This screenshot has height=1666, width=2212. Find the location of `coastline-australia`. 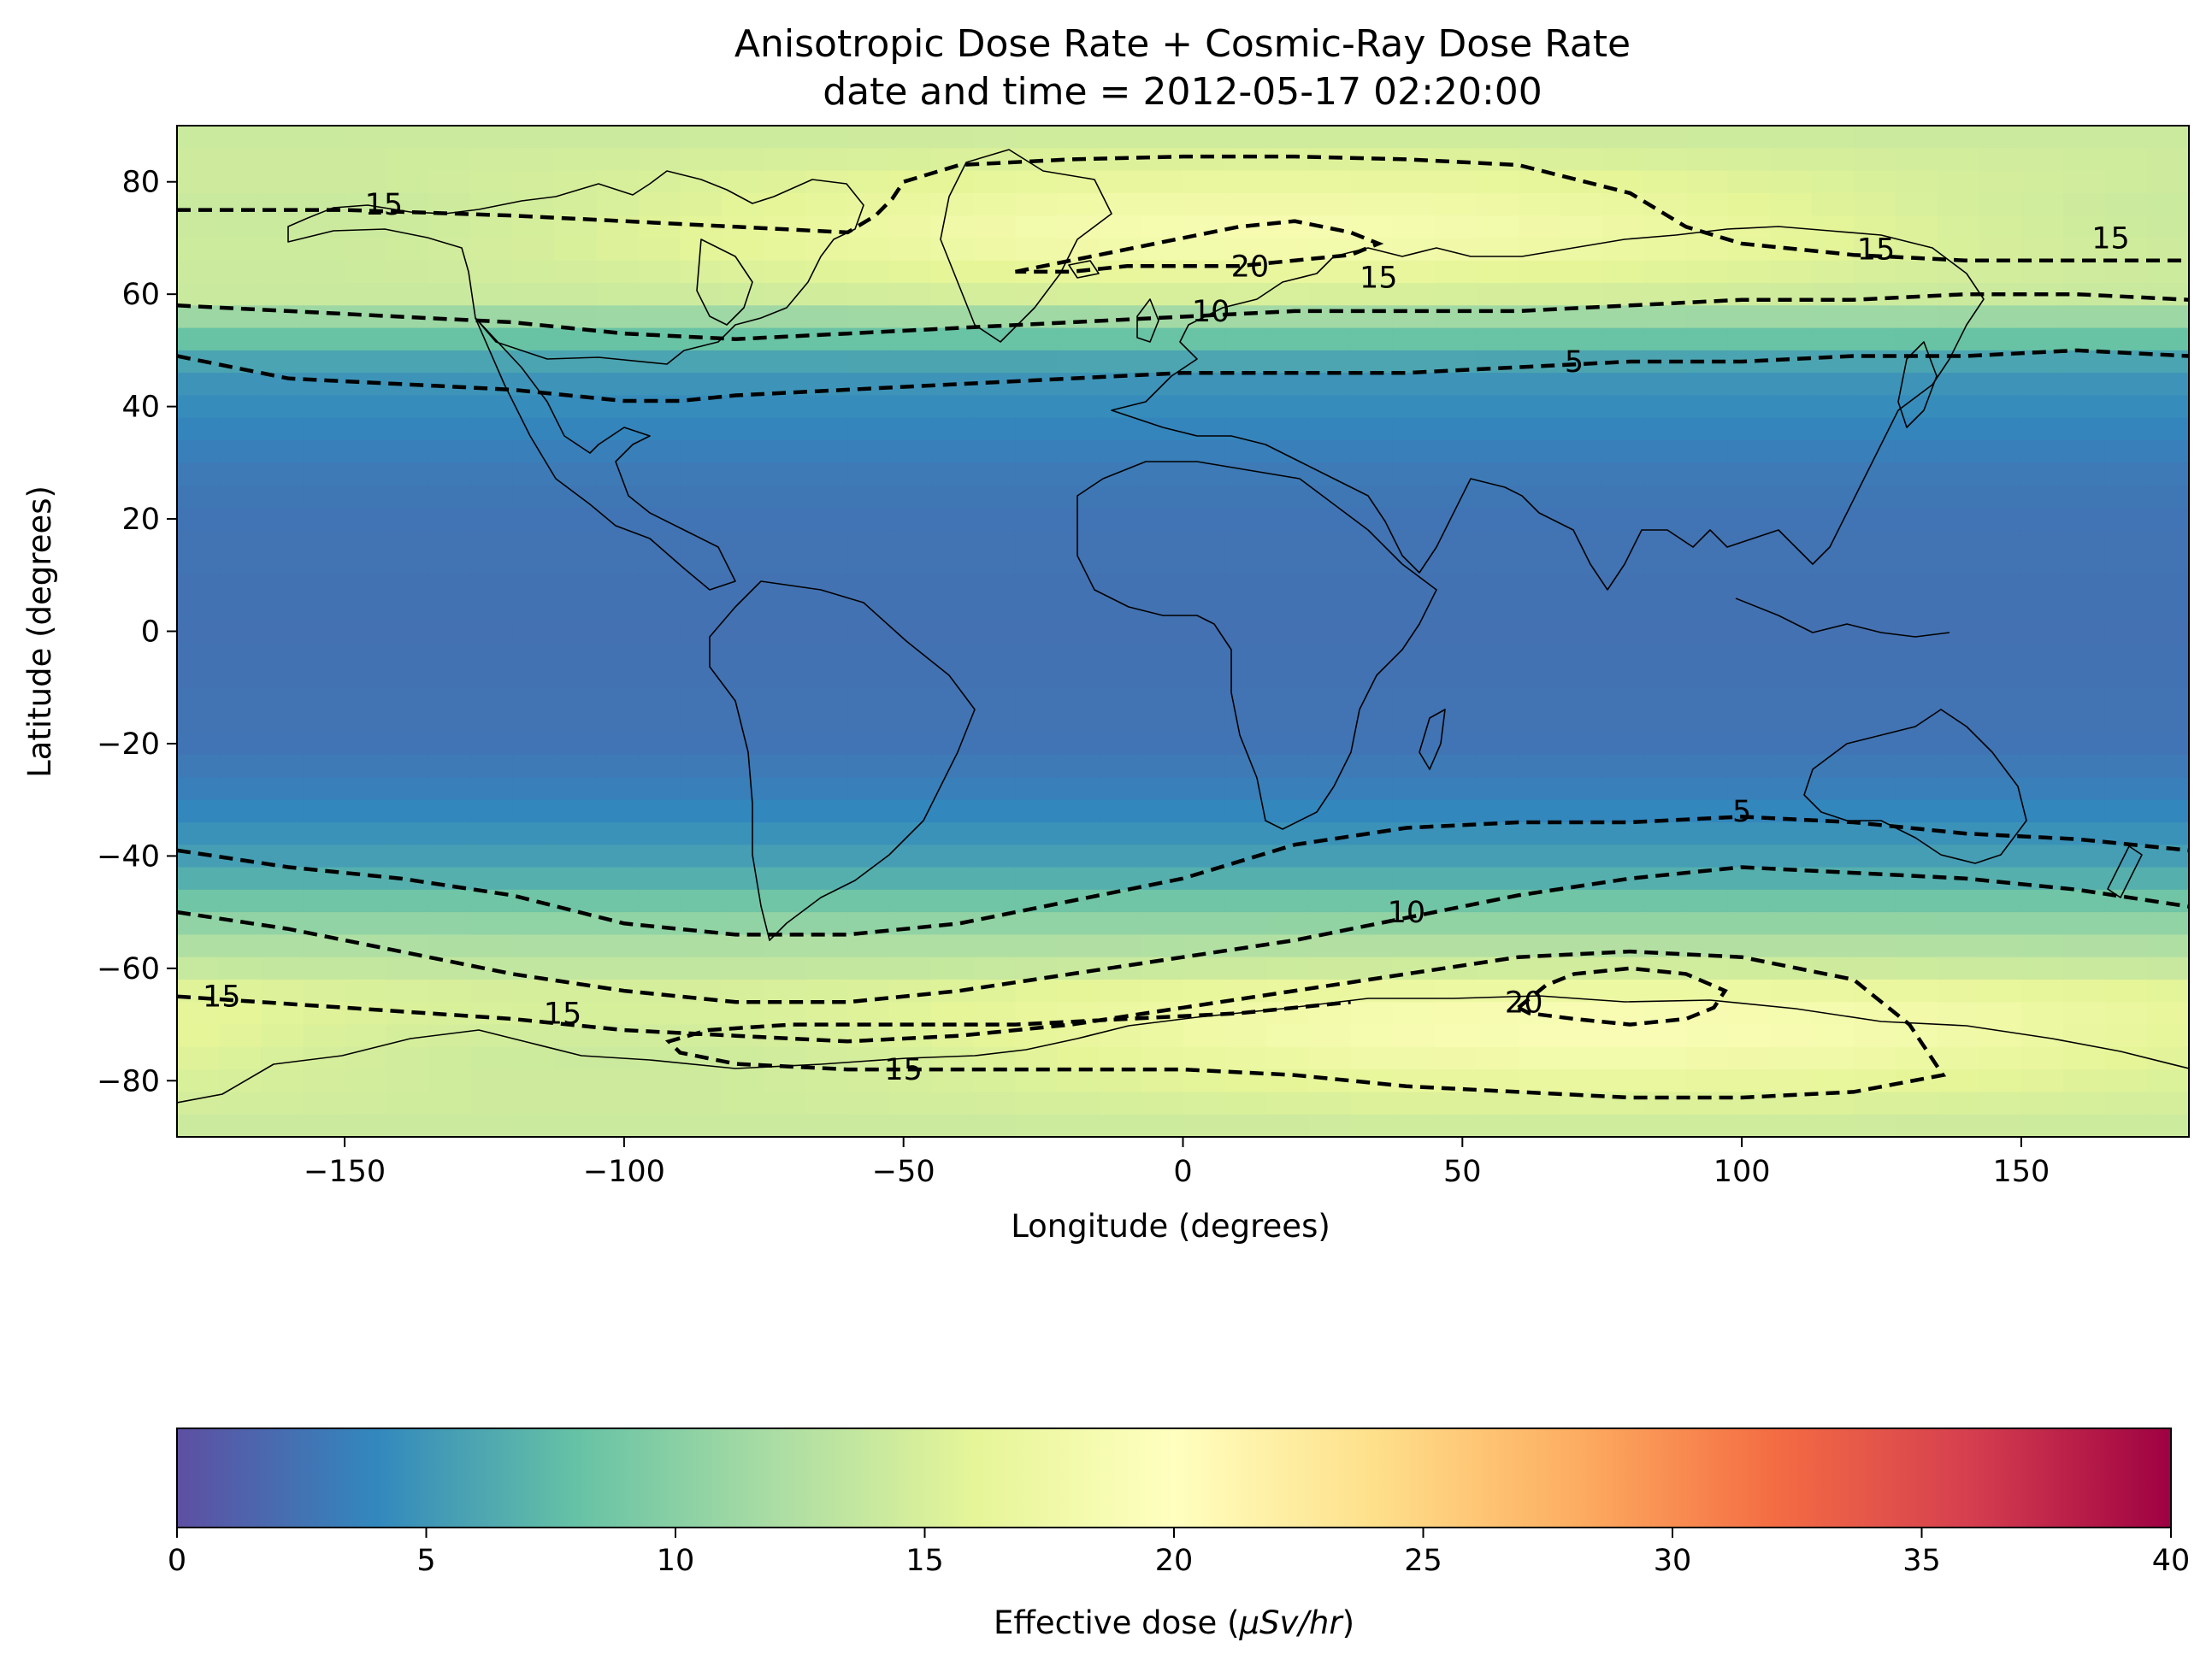

coastline-australia is located at coordinates (1915, 786).